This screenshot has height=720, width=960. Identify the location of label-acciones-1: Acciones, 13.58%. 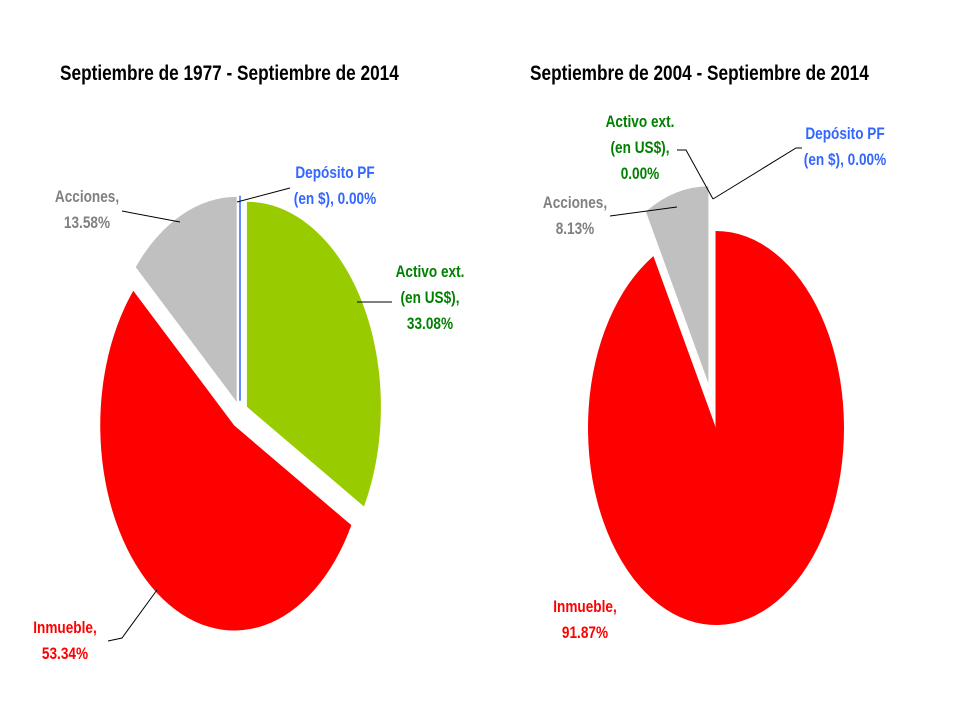
(87, 209).